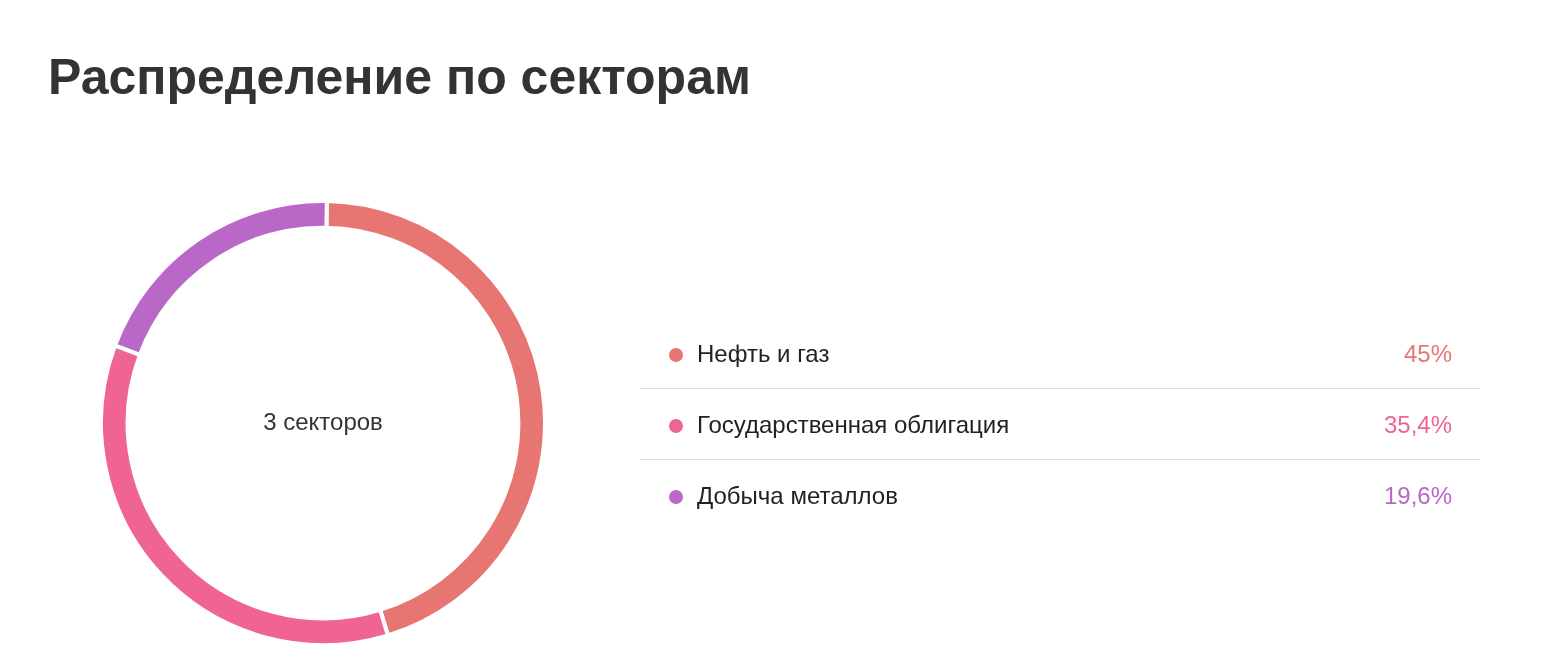 This screenshot has height=663, width=1545. Describe the element at coordinates (1417, 424) in the screenshot. I see `data-label: 35,4%` at that location.